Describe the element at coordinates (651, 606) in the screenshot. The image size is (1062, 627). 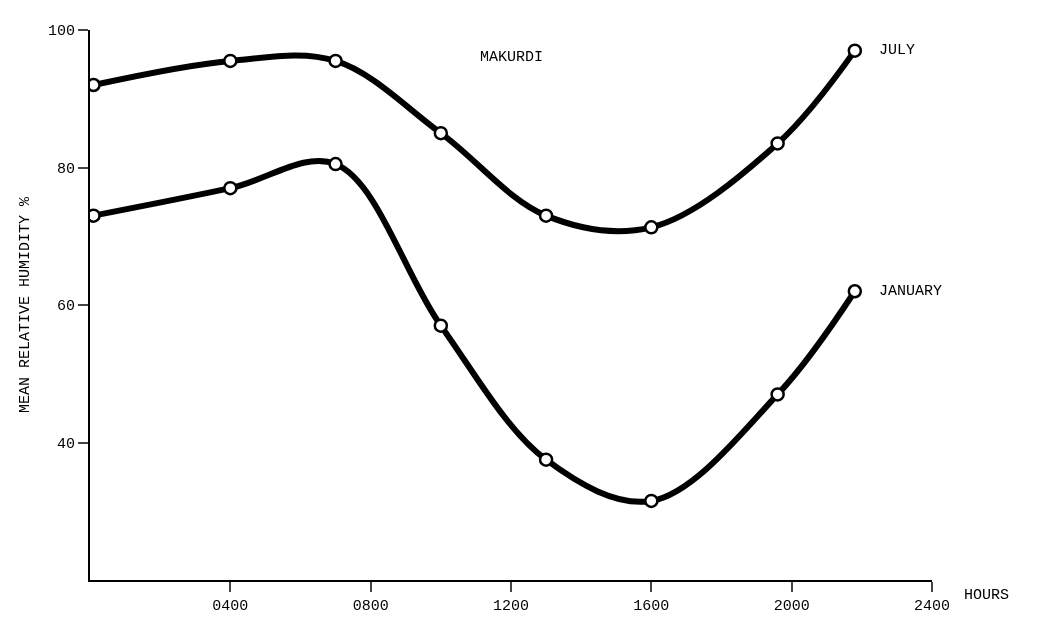
I see `x-tick-label: 1600` at that location.